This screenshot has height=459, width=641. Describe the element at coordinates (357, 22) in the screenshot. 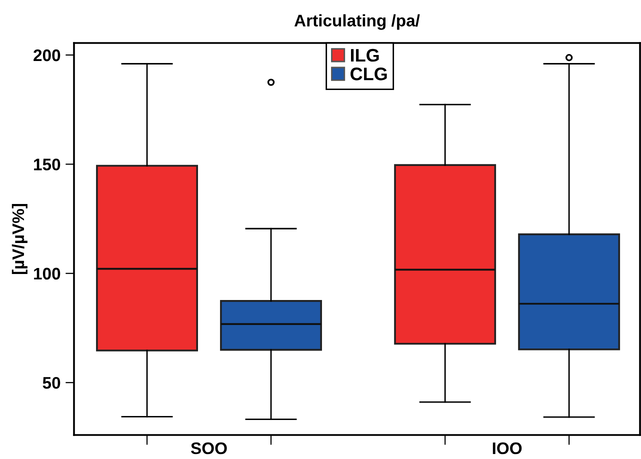

I see `chart-title: Articulating /pa/` at that location.